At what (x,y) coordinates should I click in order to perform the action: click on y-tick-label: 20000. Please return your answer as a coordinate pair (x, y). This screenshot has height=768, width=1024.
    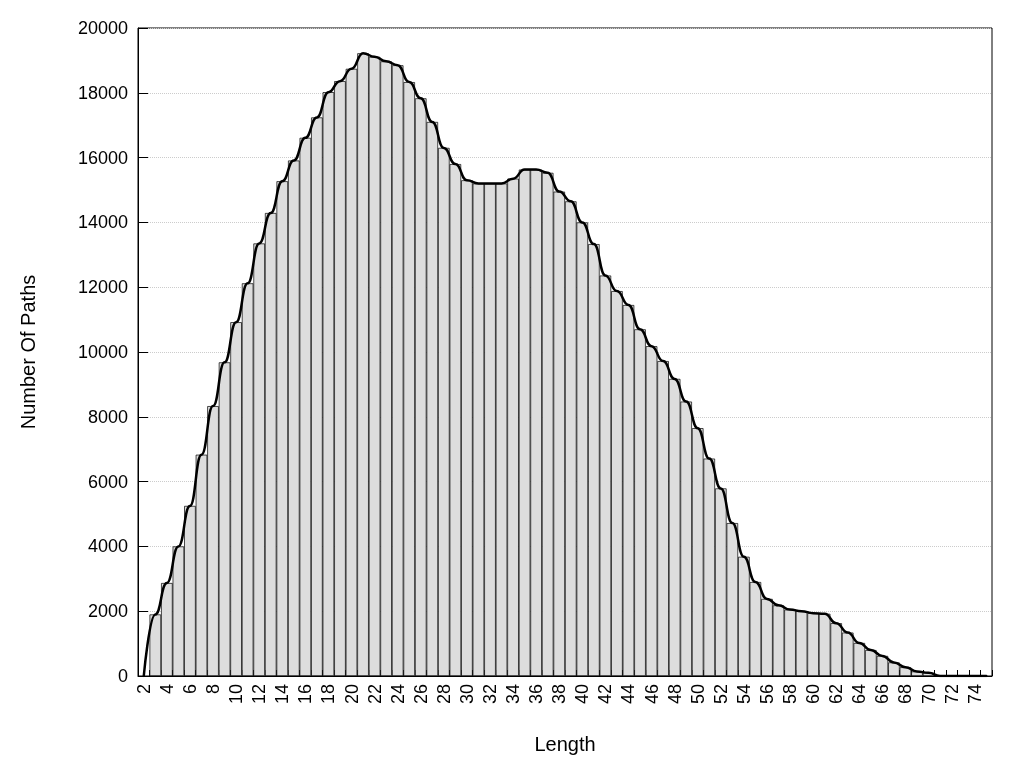
    Looking at the image, I should click on (102, 28).